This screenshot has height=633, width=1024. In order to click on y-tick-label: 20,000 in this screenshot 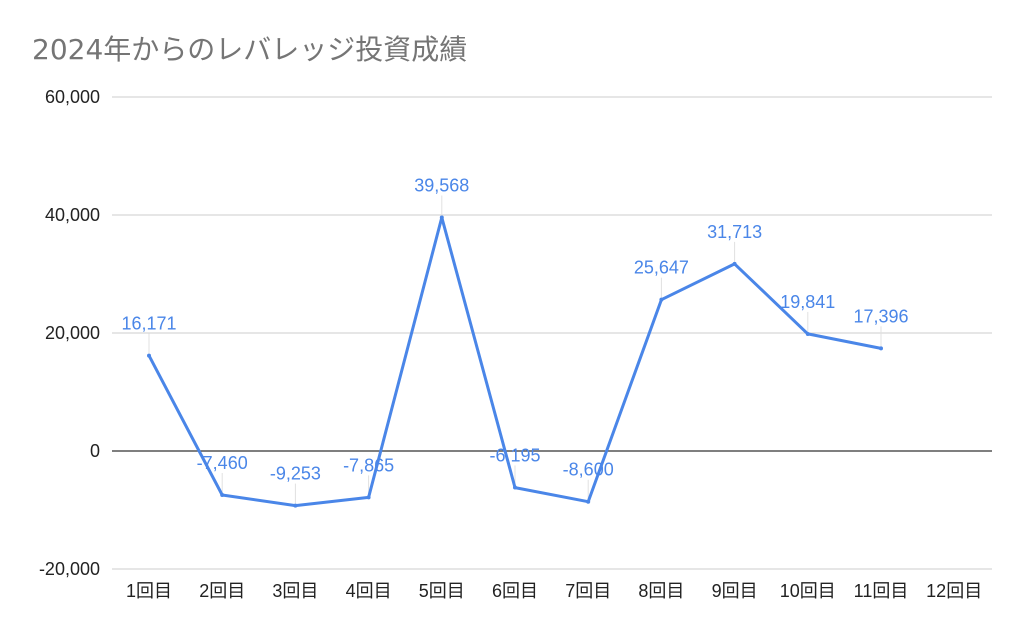, I will do `click(72, 333)`.